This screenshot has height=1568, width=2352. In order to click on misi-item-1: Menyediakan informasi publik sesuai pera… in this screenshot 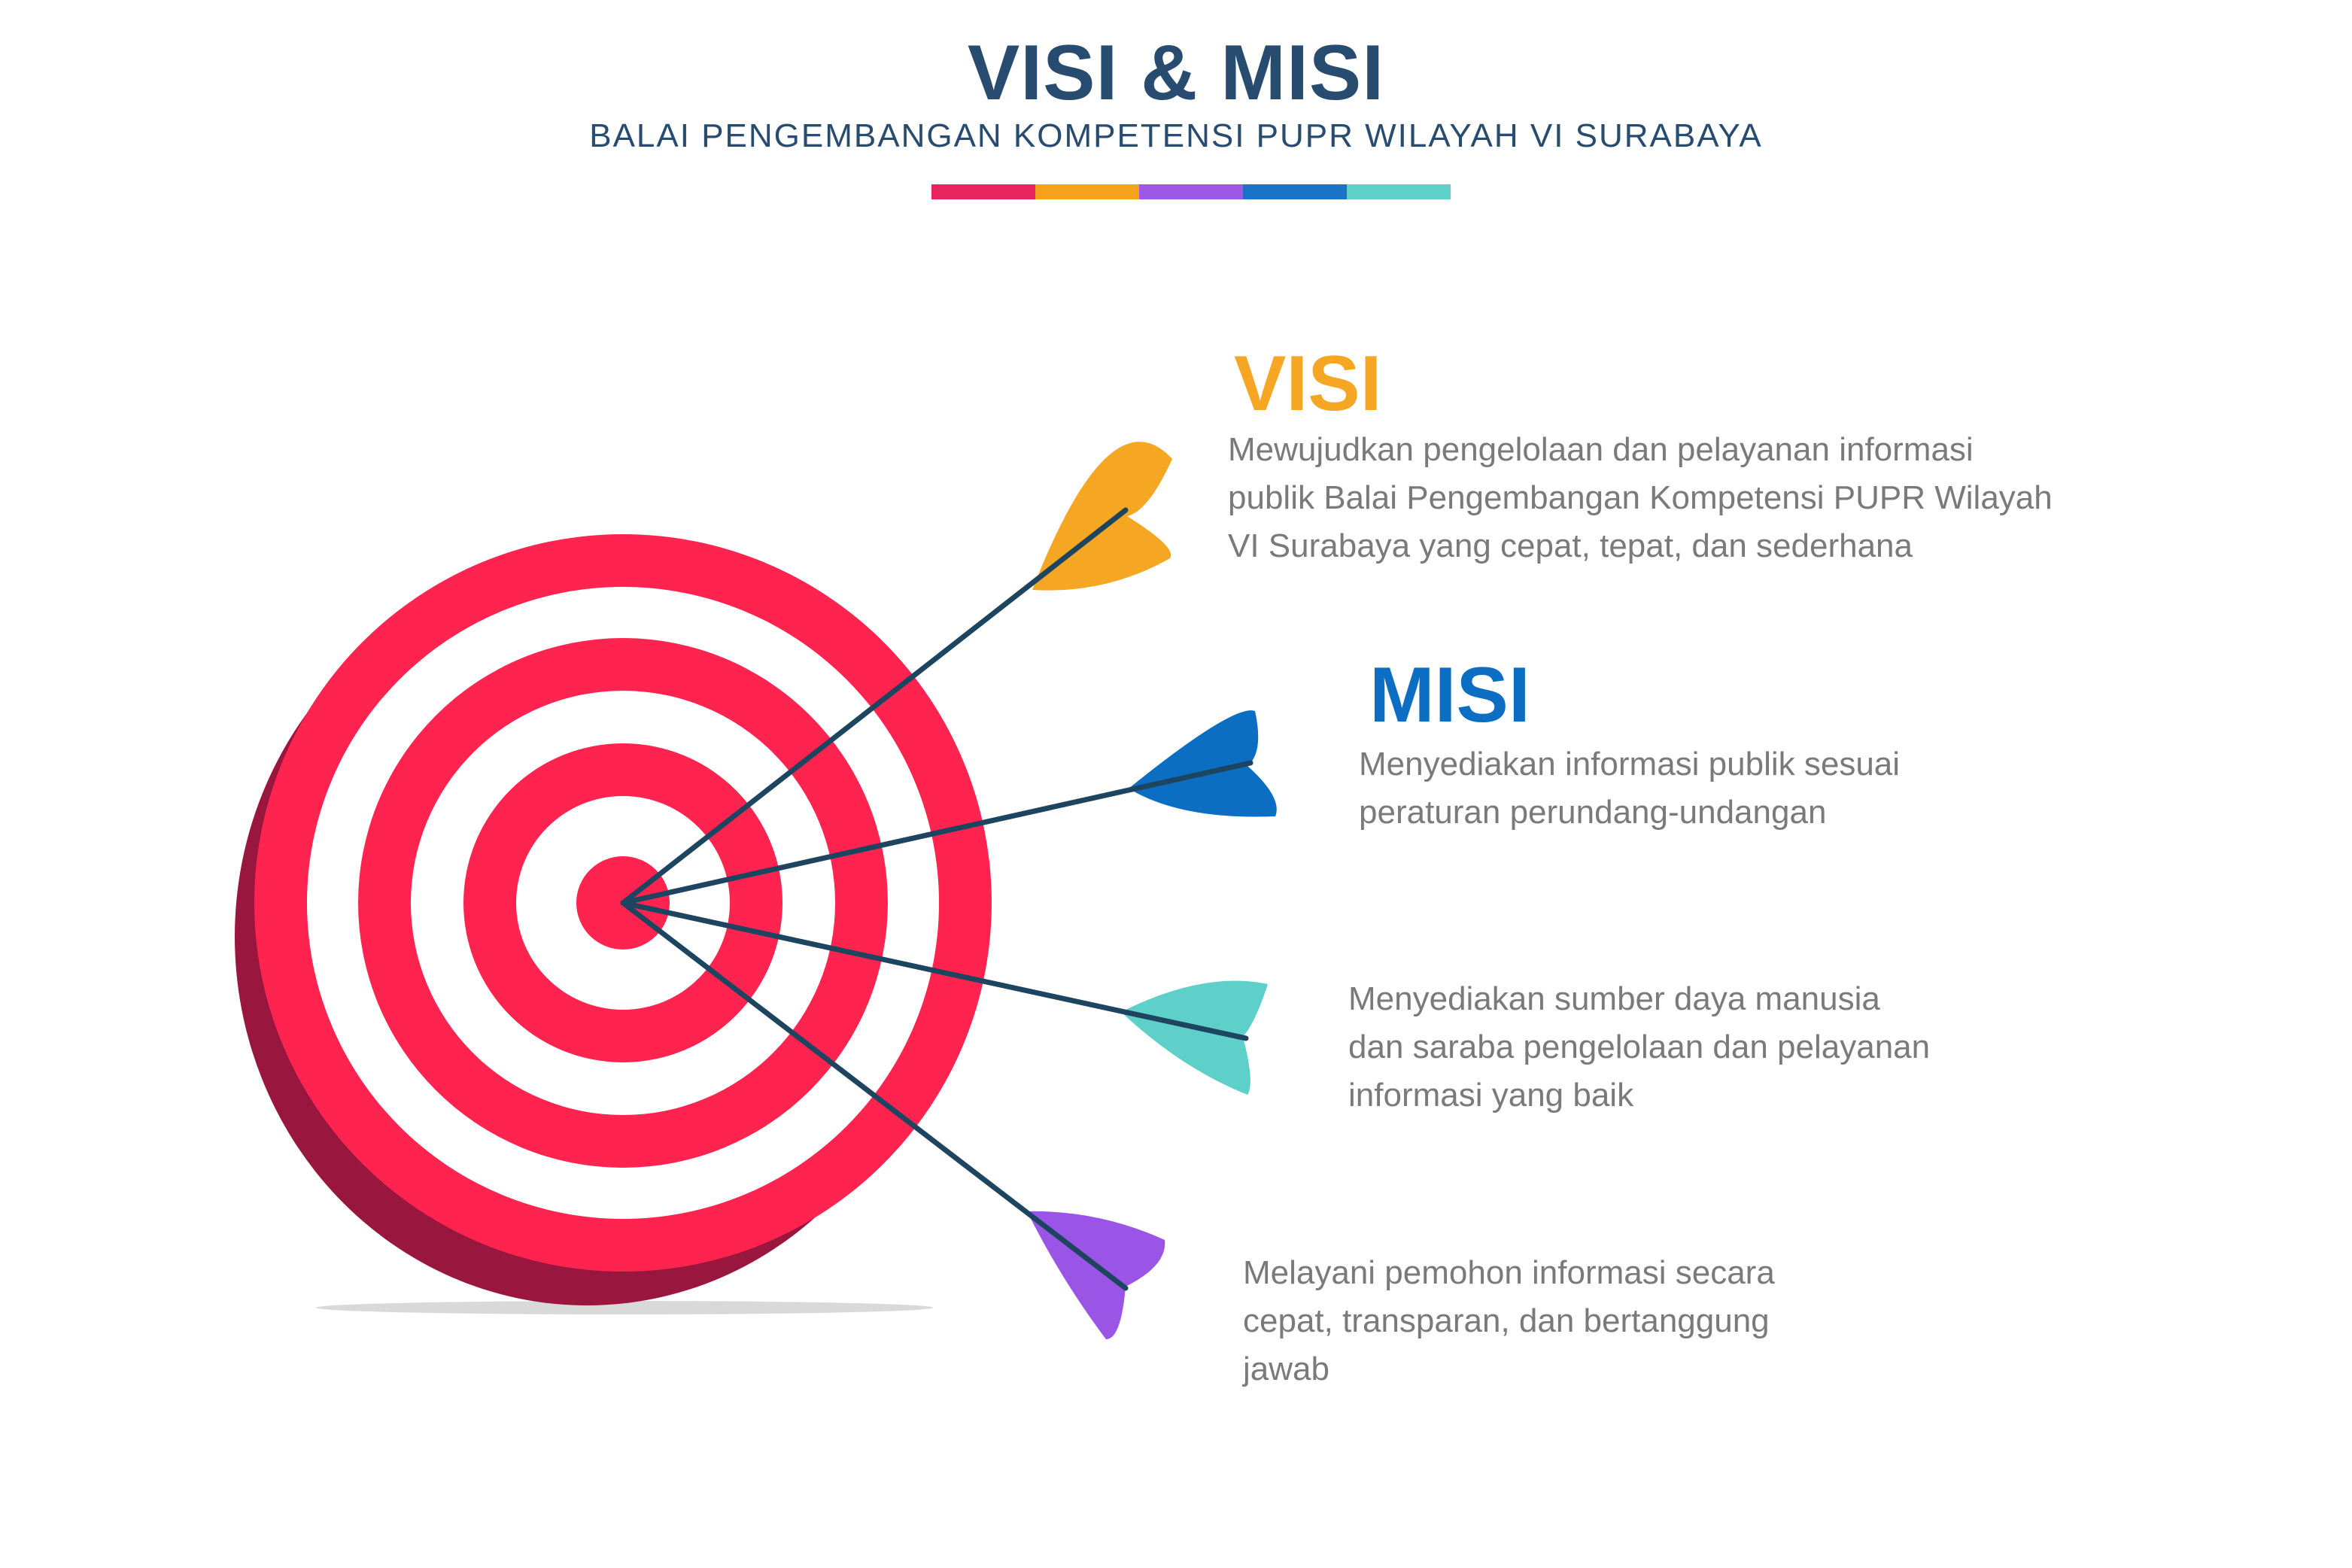, I will do `click(1629, 788)`.